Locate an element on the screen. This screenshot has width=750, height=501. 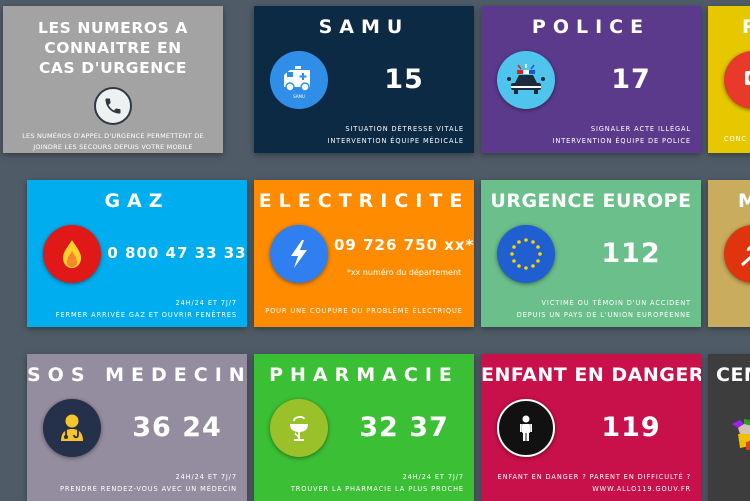
intro-title-line: CONNAITRE EN is located at coordinates (113, 48).